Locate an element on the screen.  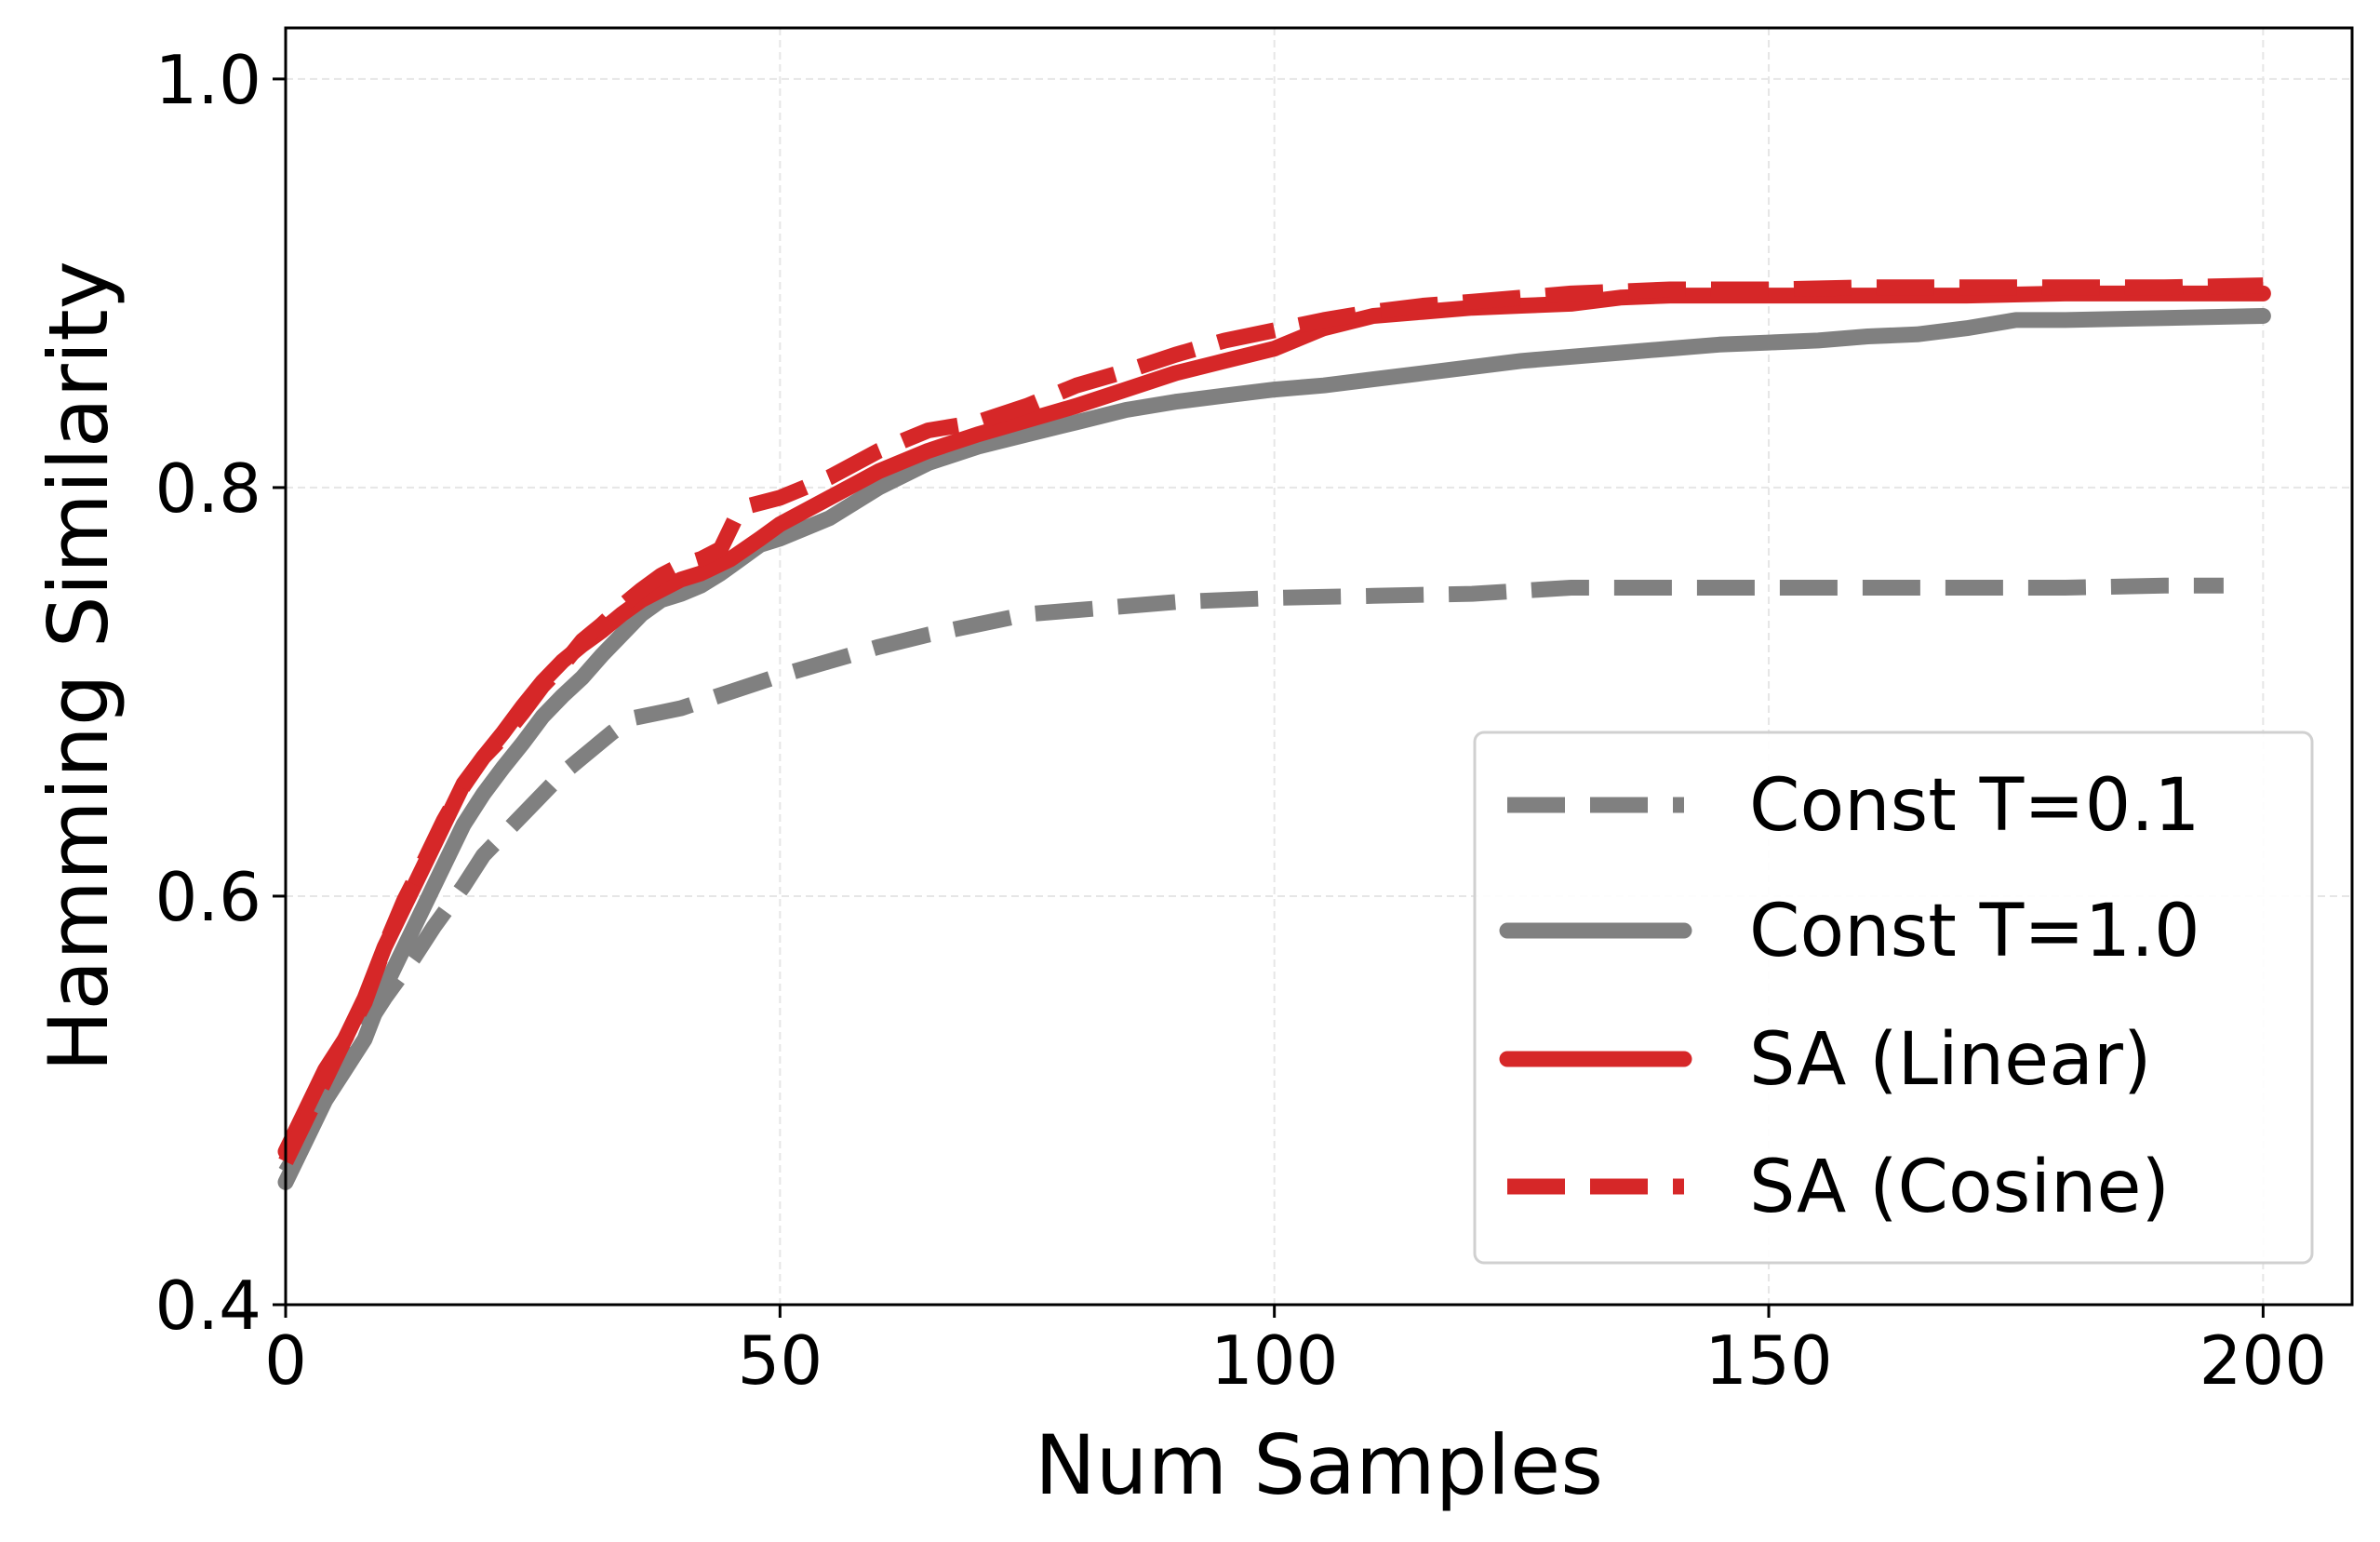
x-tick-label: 100 is located at coordinates (1274, 1360).